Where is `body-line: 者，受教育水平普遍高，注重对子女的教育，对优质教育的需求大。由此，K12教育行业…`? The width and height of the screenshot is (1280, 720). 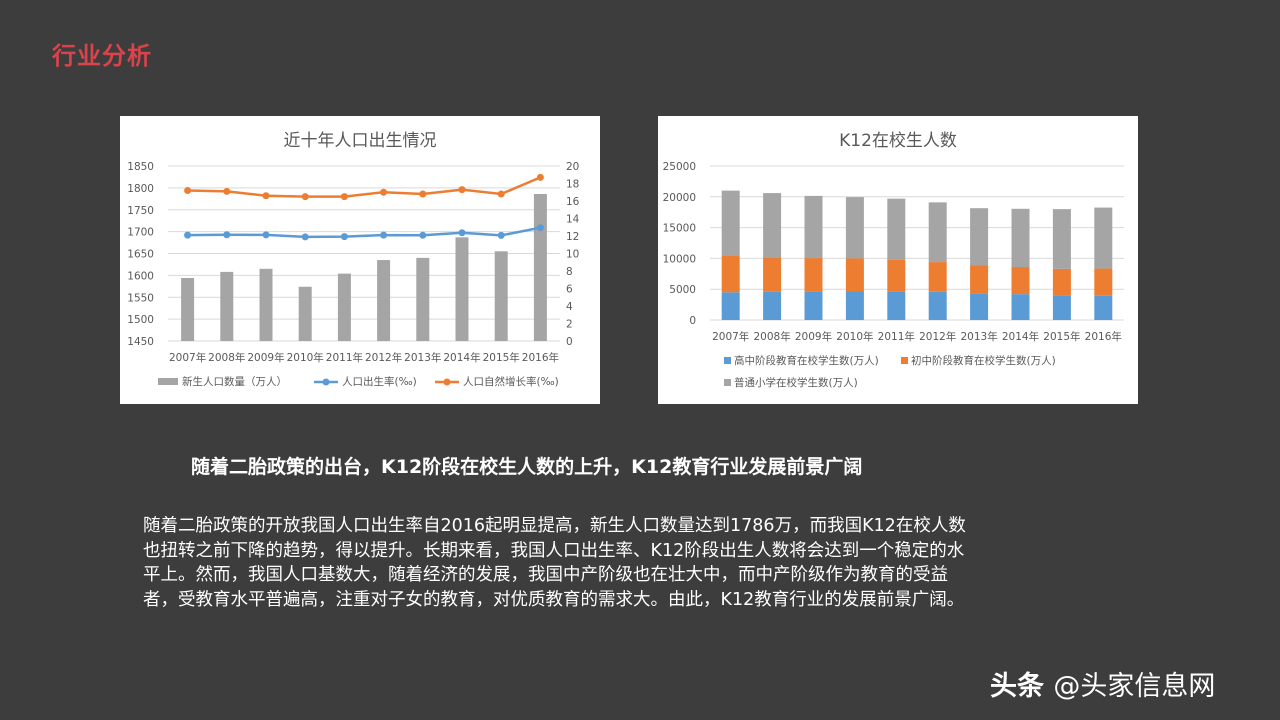 body-line: 者，受教育水平普遍高，注重对子女的教育，对优质教育的需求大。由此，K12教育行业… is located at coordinates (554, 599).